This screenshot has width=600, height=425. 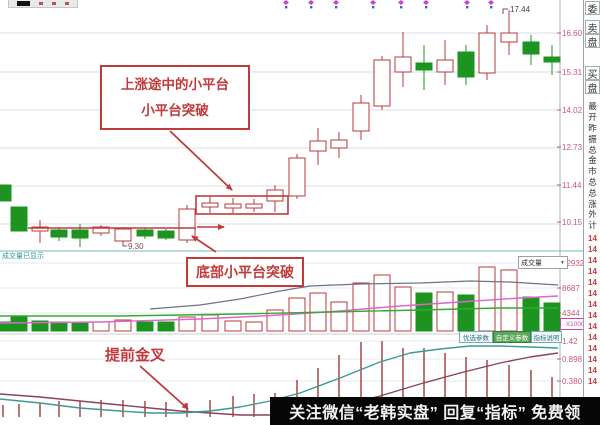 I want to click on svg-text: 15.31, so click(x=572, y=72).